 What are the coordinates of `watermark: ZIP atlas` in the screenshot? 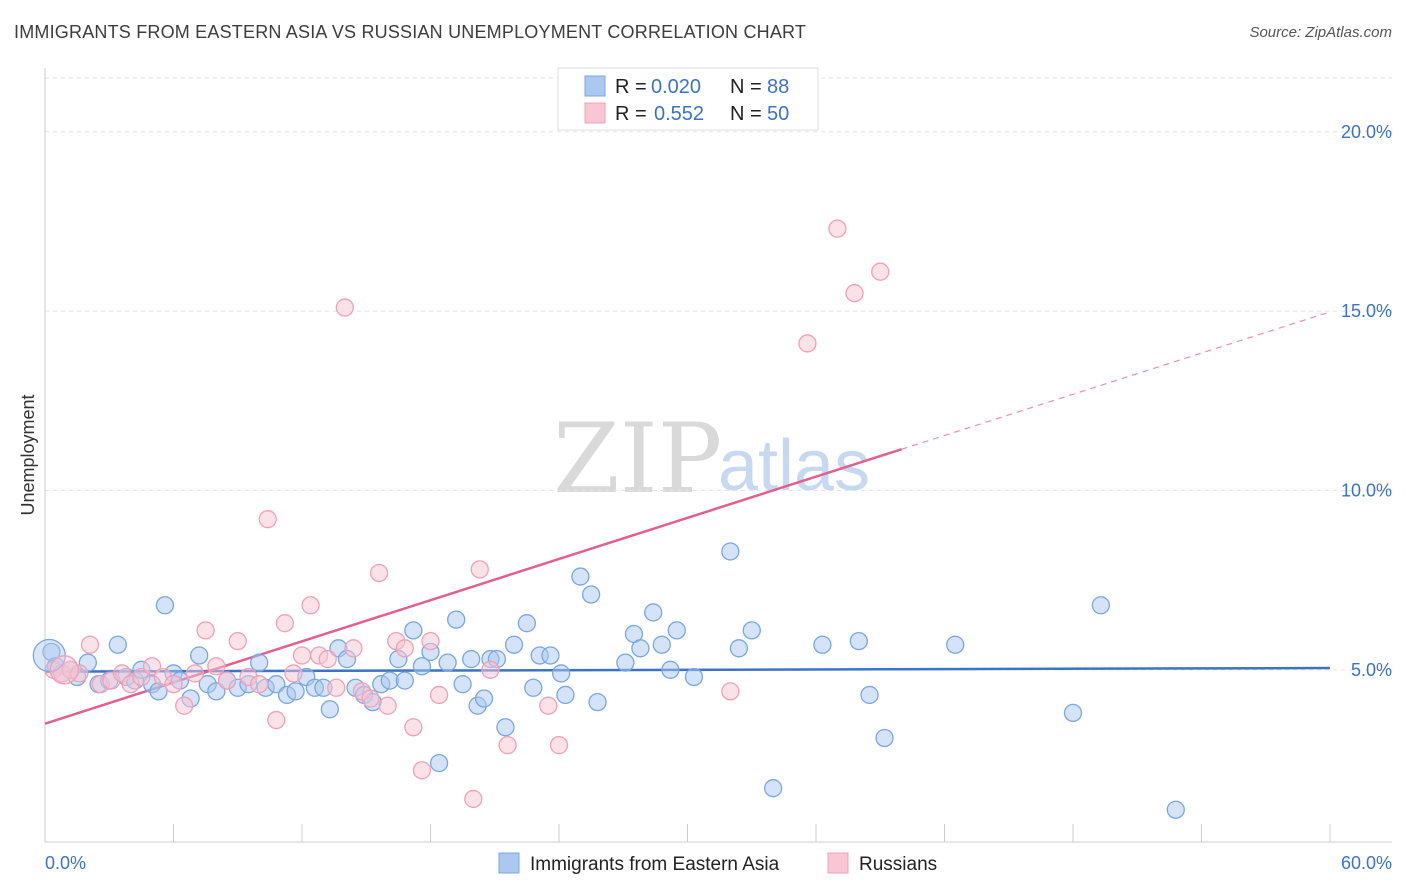 It's located at (711, 459).